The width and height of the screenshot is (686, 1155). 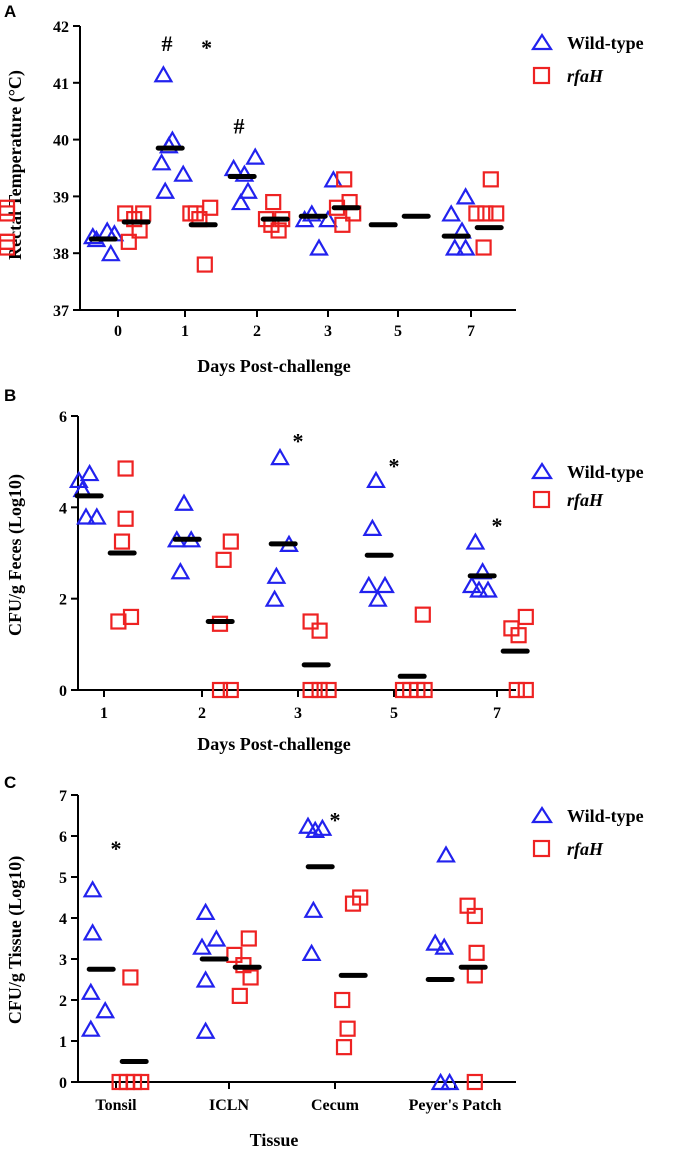 I want to click on x-tick-label: Cecum, so click(x=335, y=1105).